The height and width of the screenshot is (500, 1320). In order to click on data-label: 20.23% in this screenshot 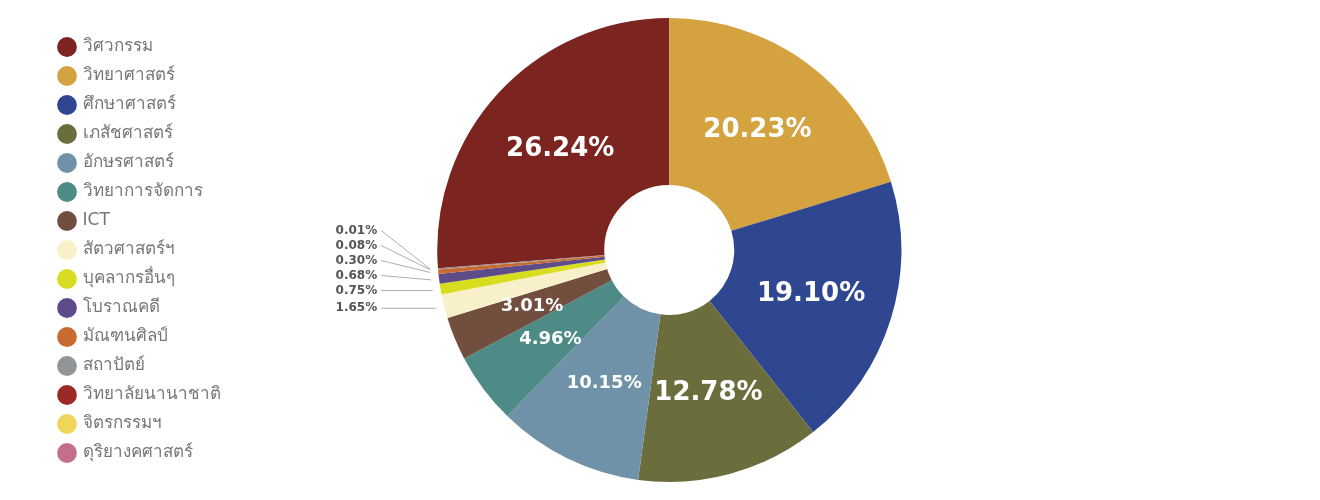, I will do `click(757, 128)`.